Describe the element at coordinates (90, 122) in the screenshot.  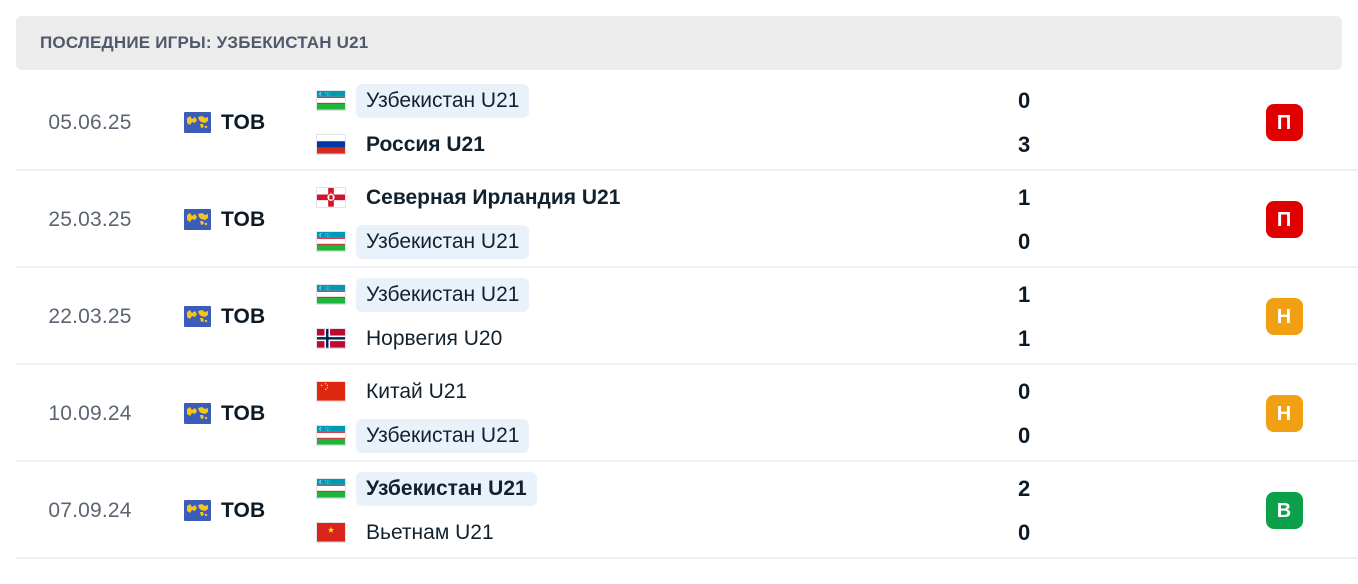
I see `match-date: 05.06.25` at that location.